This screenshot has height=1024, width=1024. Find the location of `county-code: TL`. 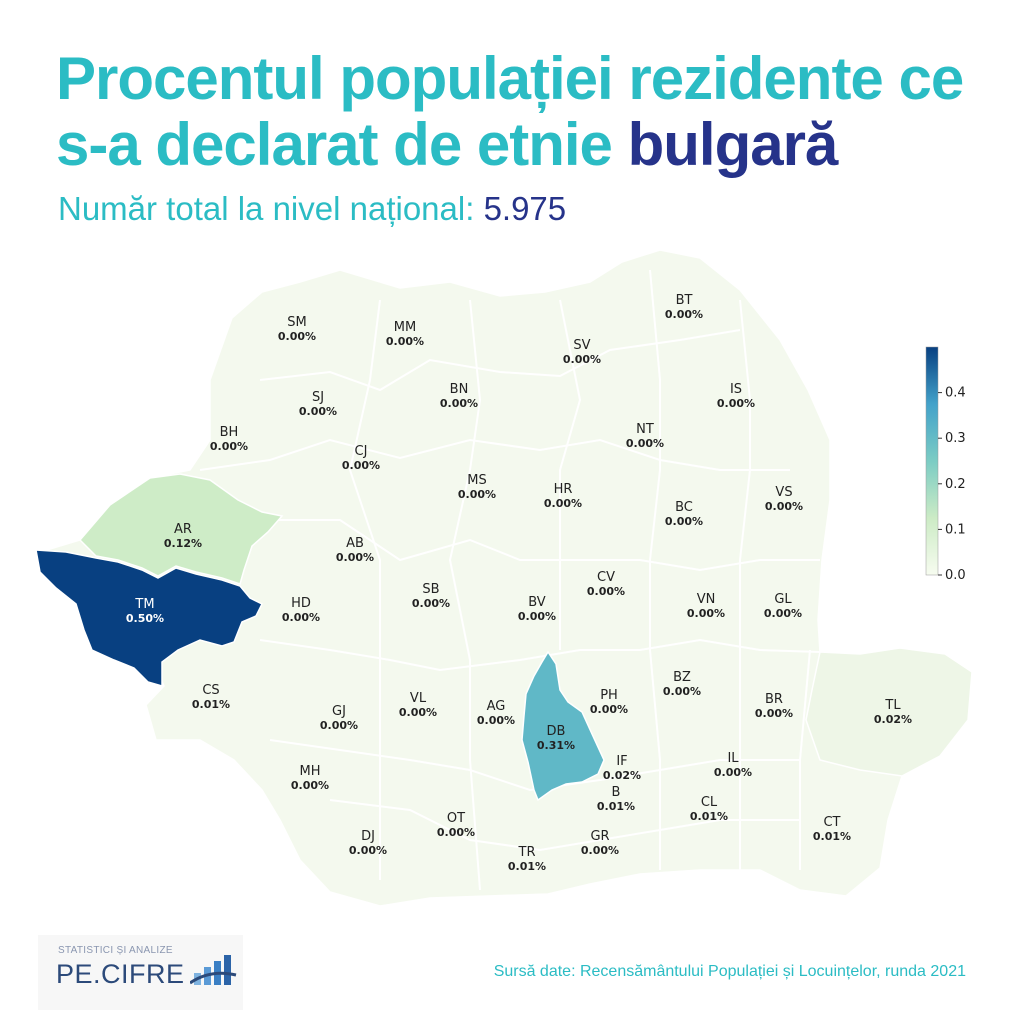

county-code: TL is located at coordinates (892, 705).